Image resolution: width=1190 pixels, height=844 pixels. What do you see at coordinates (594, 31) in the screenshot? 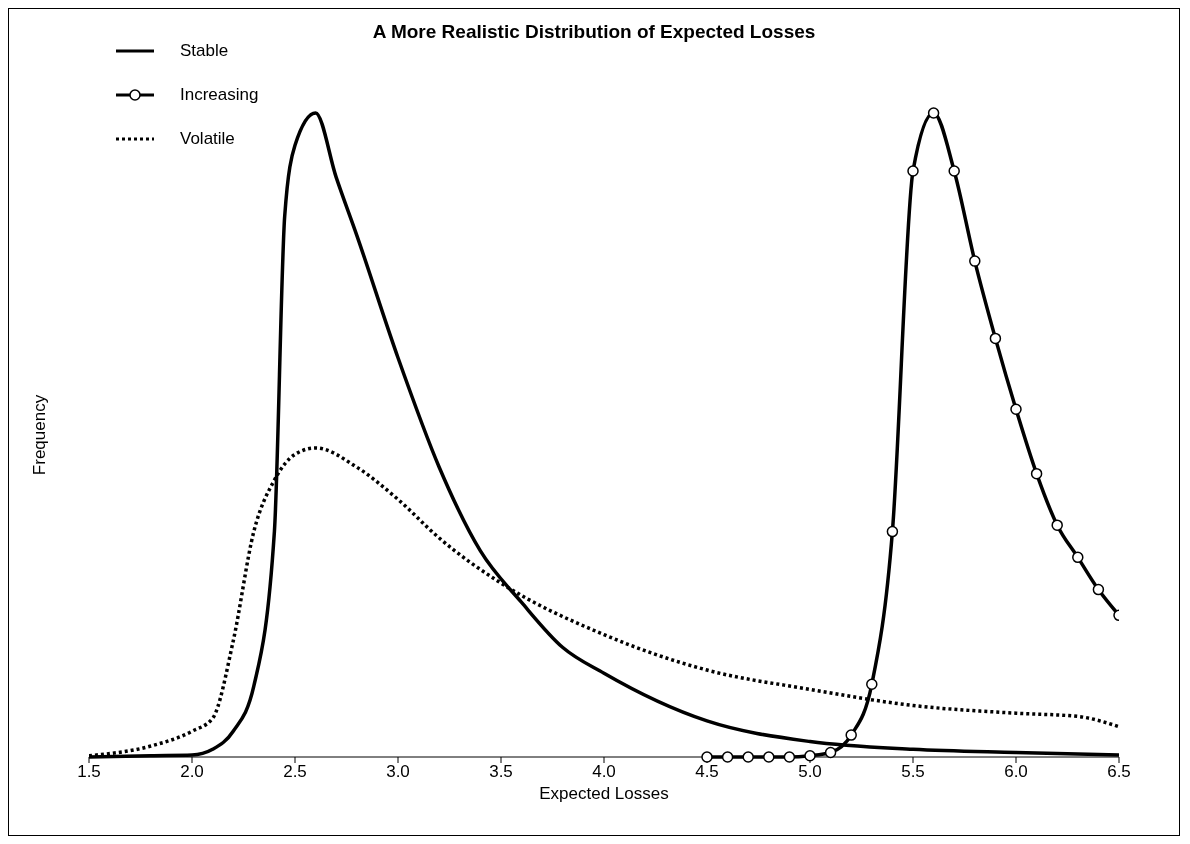
I see `chart-title: A More Realistic Distribution of Expected Losses` at bounding box center [594, 31].